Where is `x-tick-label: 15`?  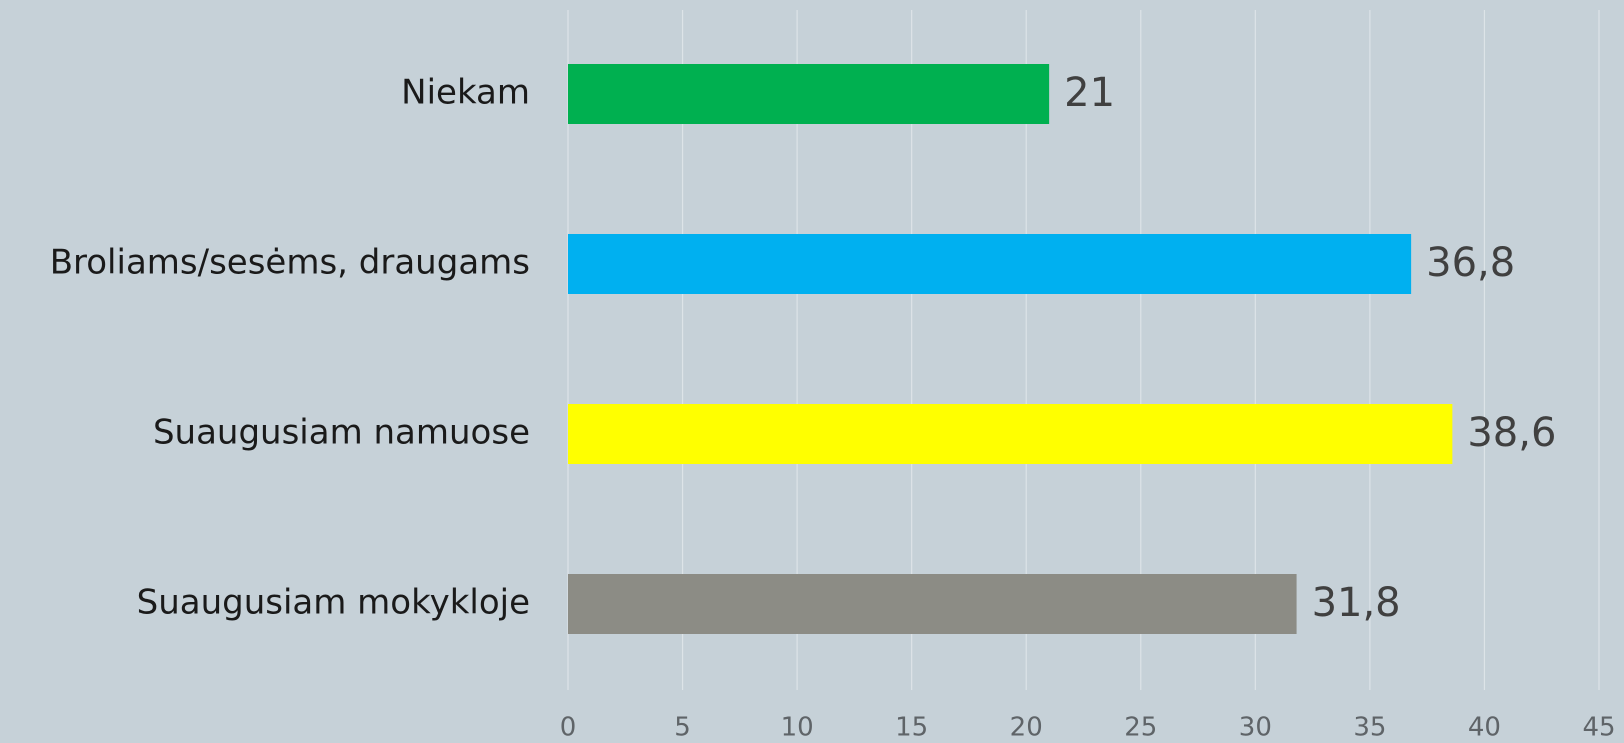 x-tick-label: 15 is located at coordinates (911, 728).